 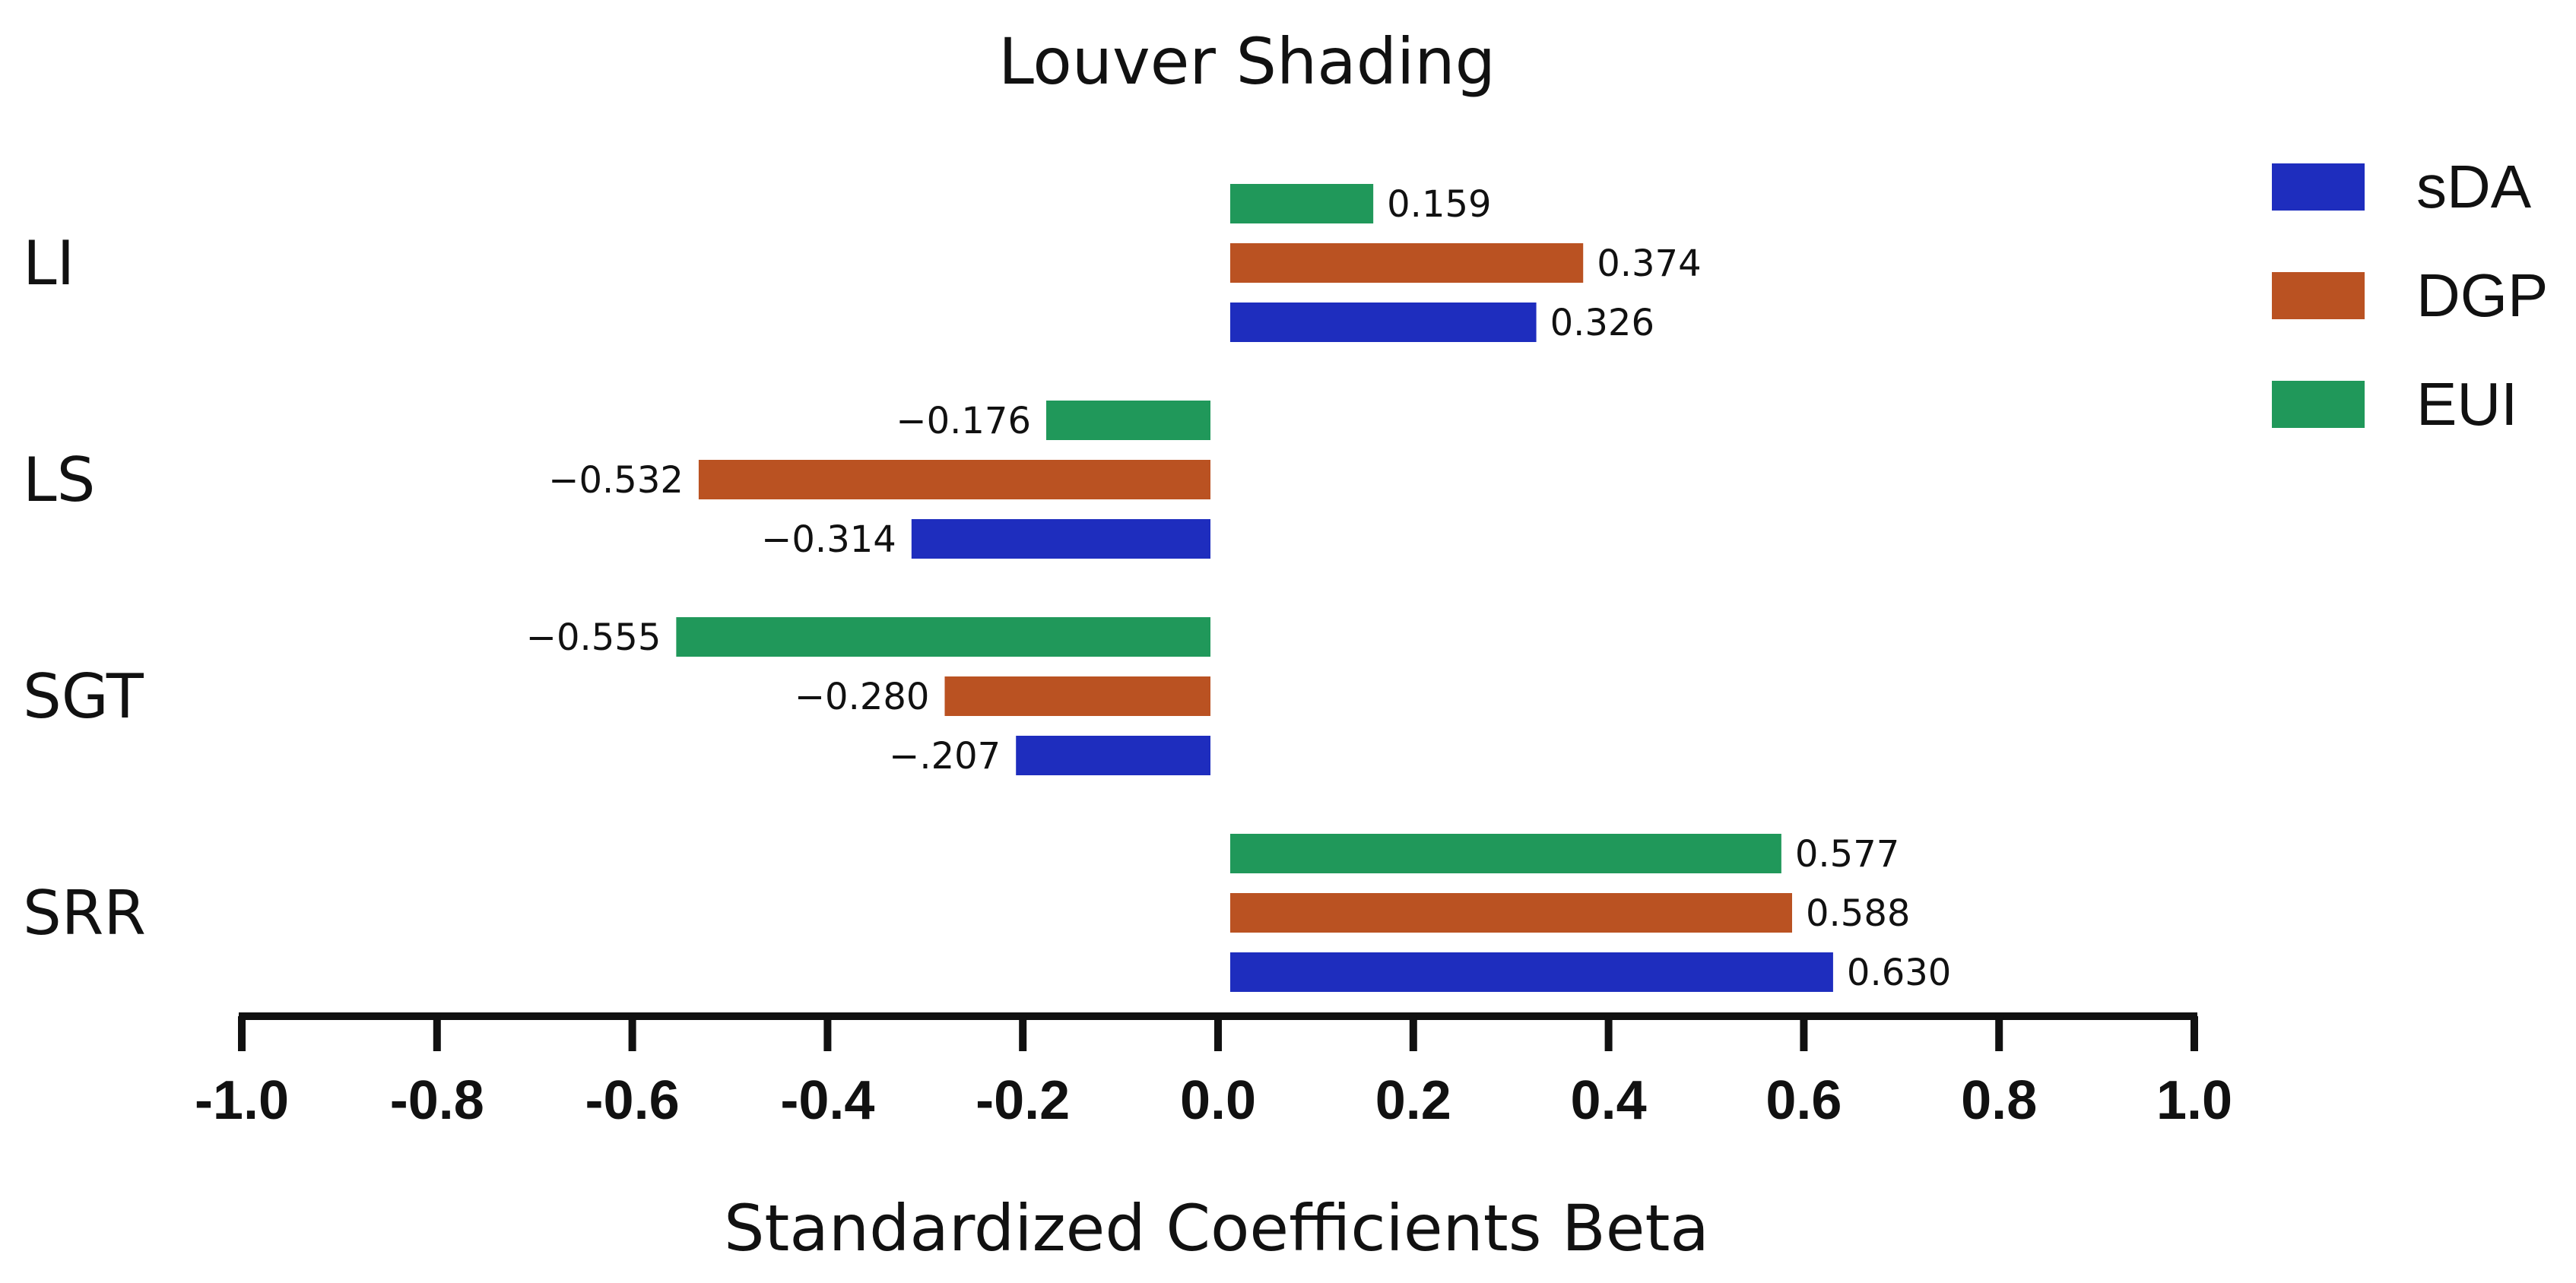 I want to click on chart-title: Louver Shading, so click(x=1247, y=61).